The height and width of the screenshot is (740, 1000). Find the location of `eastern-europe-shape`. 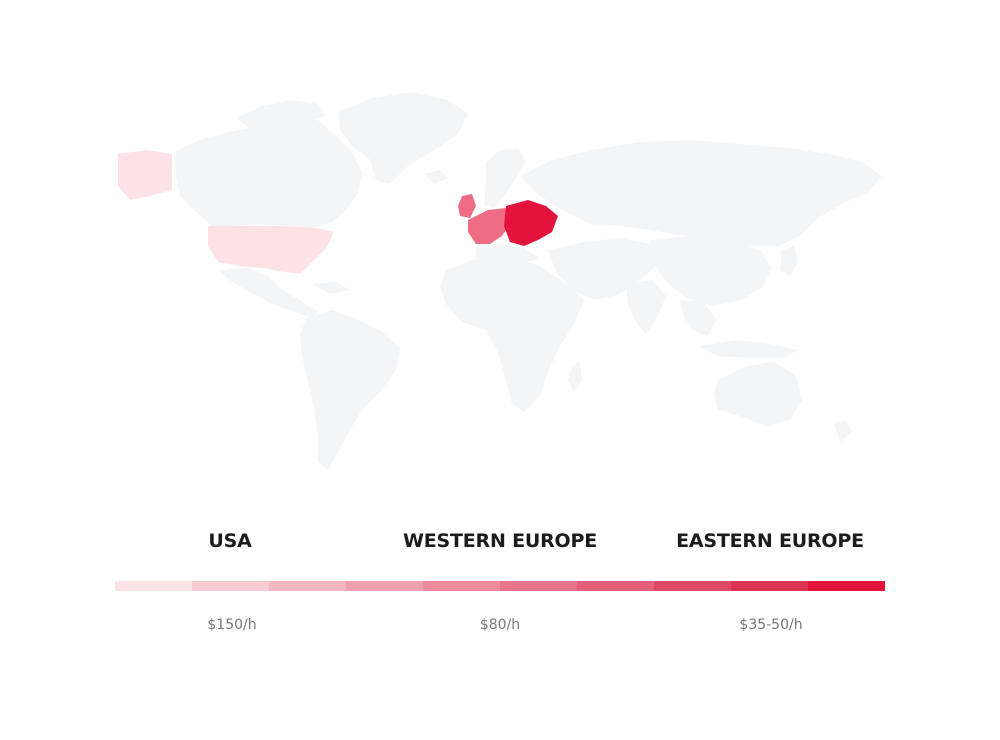

eastern-europe-shape is located at coordinates (531, 223).